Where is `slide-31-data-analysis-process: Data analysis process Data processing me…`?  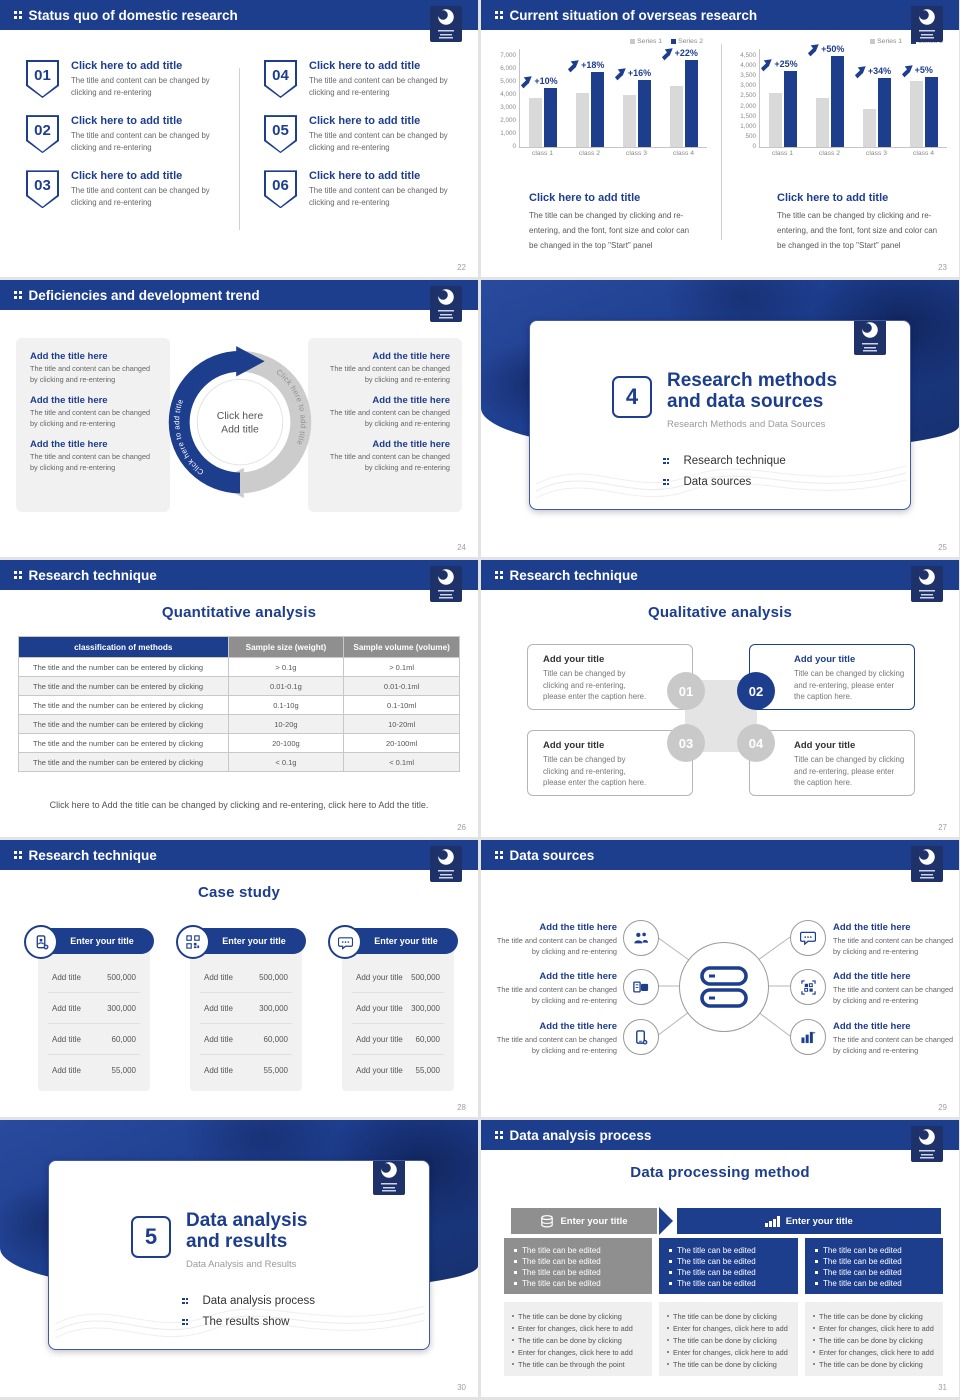
slide-31-data-analysis-process: Data analysis process Data processing me… is located at coordinates (720, 1258).